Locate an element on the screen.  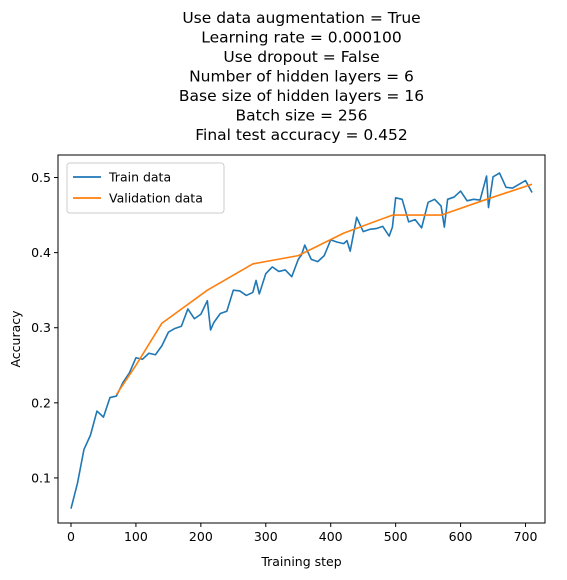
title-line-3: Number of hidden layers = 6 is located at coordinates (301, 77).